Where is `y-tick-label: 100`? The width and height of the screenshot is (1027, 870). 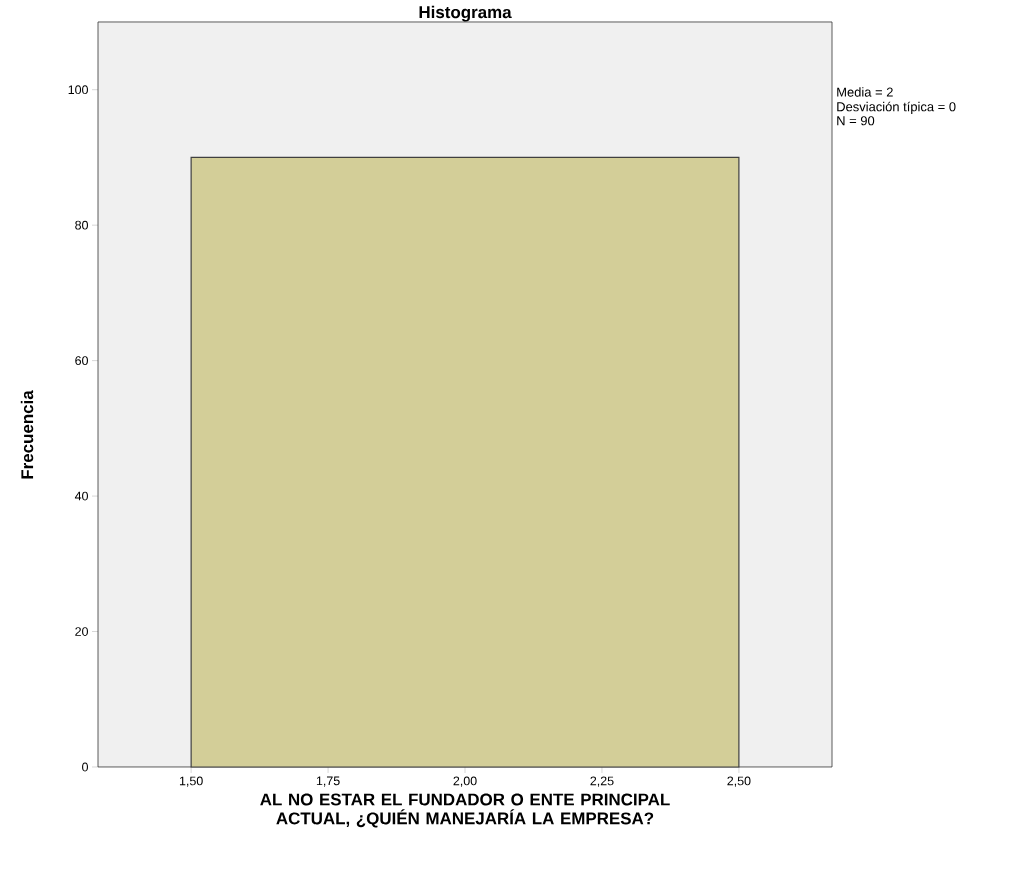 y-tick-label: 100 is located at coordinates (78, 90).